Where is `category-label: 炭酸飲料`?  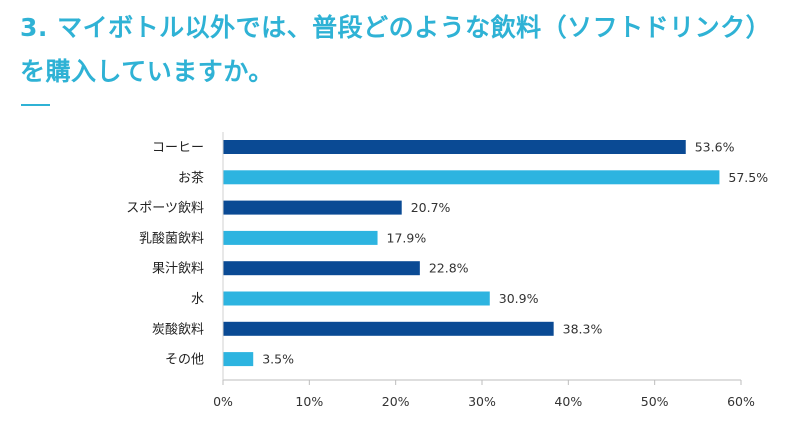
category-label: 炭酸飲料 is located at coordinates (178, 329).